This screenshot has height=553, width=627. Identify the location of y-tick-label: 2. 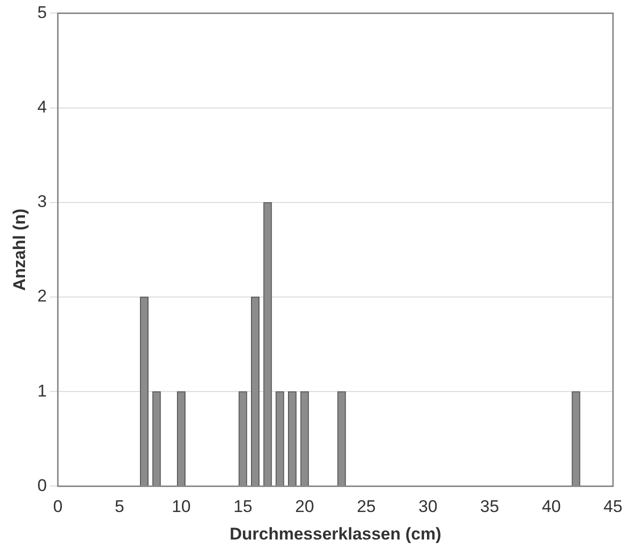
(42, 296).